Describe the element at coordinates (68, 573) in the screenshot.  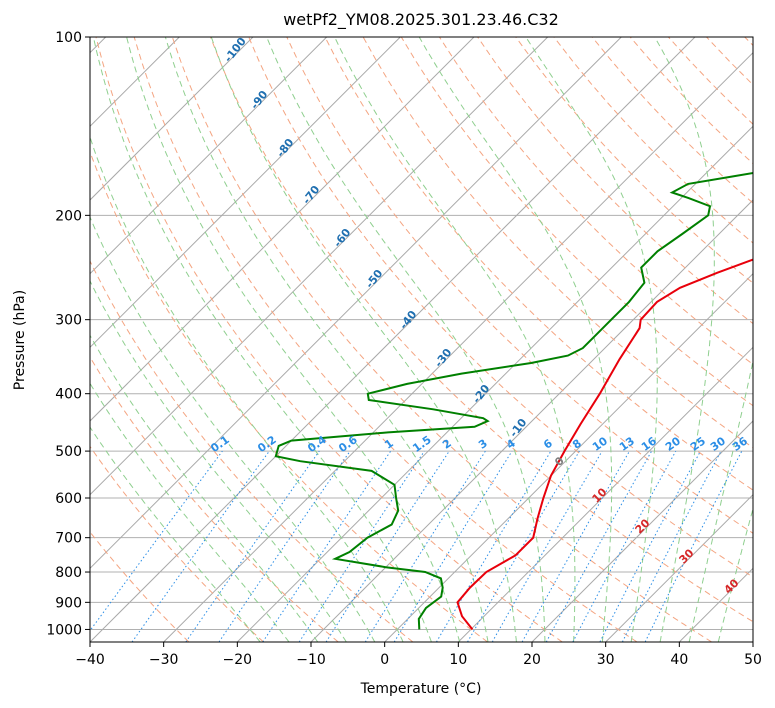
I see `y-tick-label: 800` at that location.